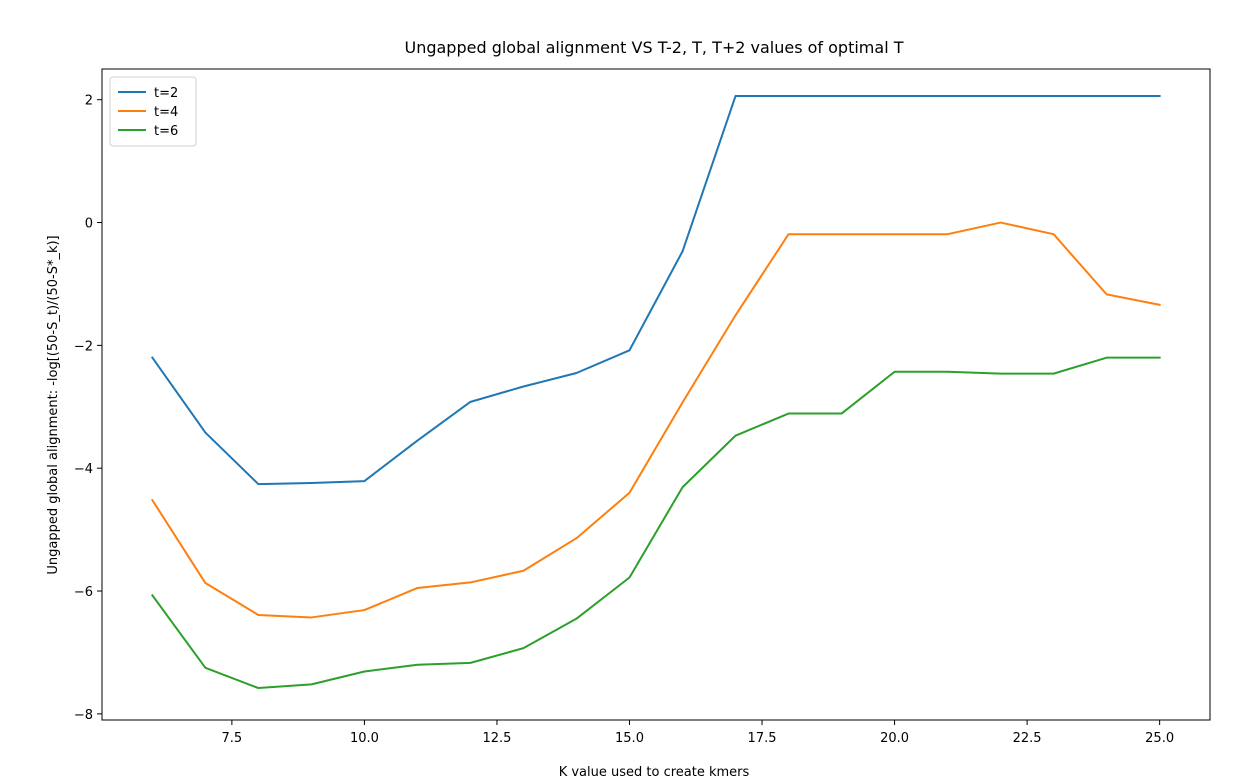  I want to click on legend-box, so click(153, 111).